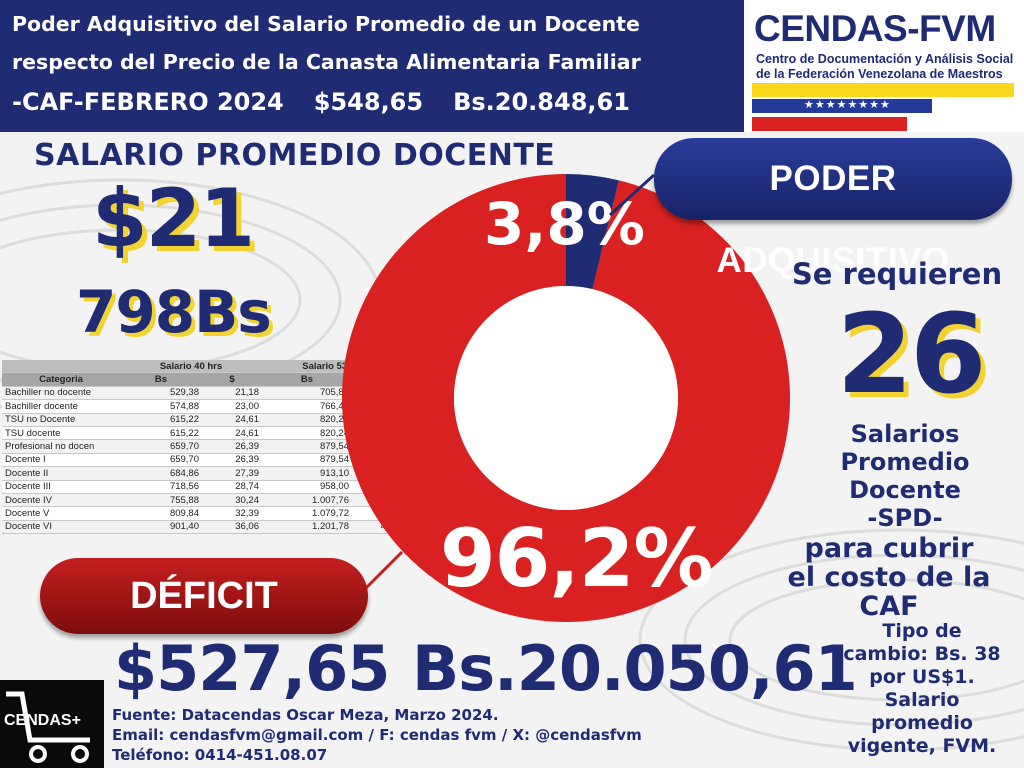 The height and width of the screenshot is (768, 1024). I want to click on header-caf-label: -CAF-FEBRERO 2024, so click(148, 102).